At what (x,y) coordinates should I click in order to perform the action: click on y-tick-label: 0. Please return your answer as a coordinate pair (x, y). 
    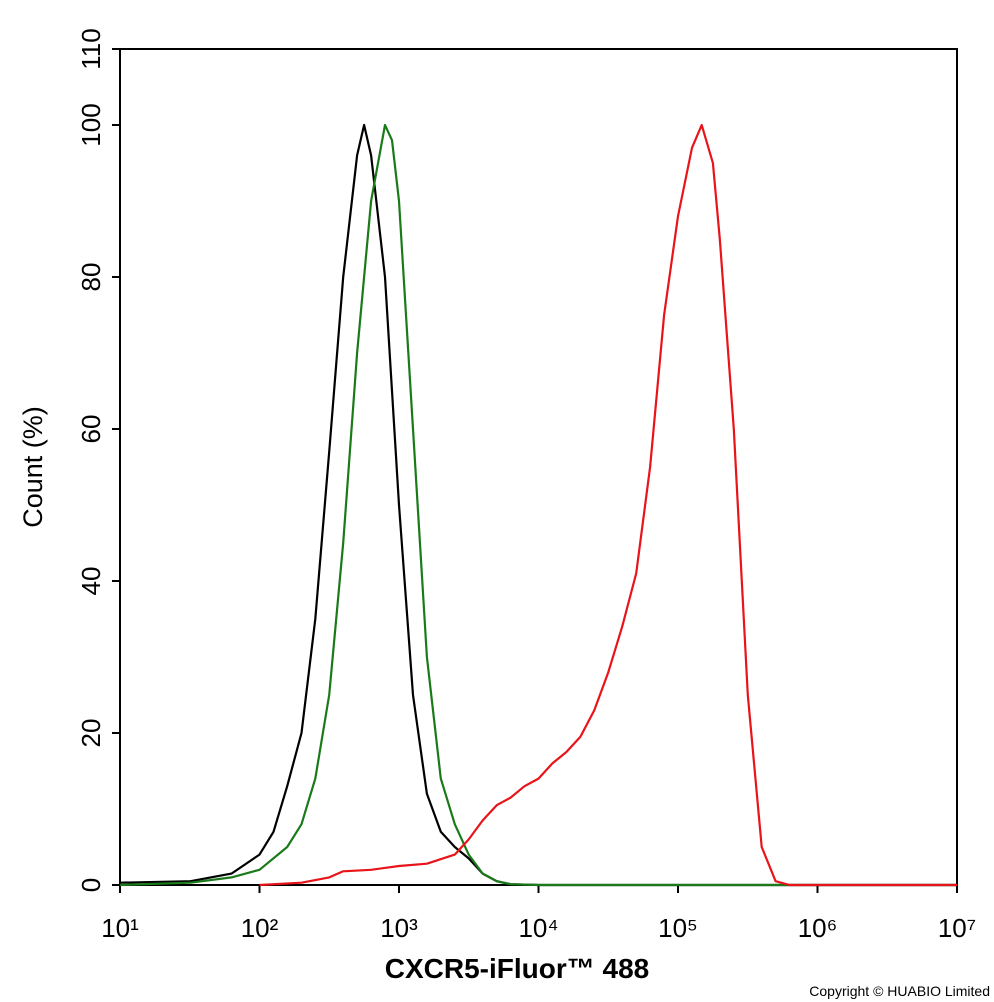
    Looking at the image, I should click on (91, 885).